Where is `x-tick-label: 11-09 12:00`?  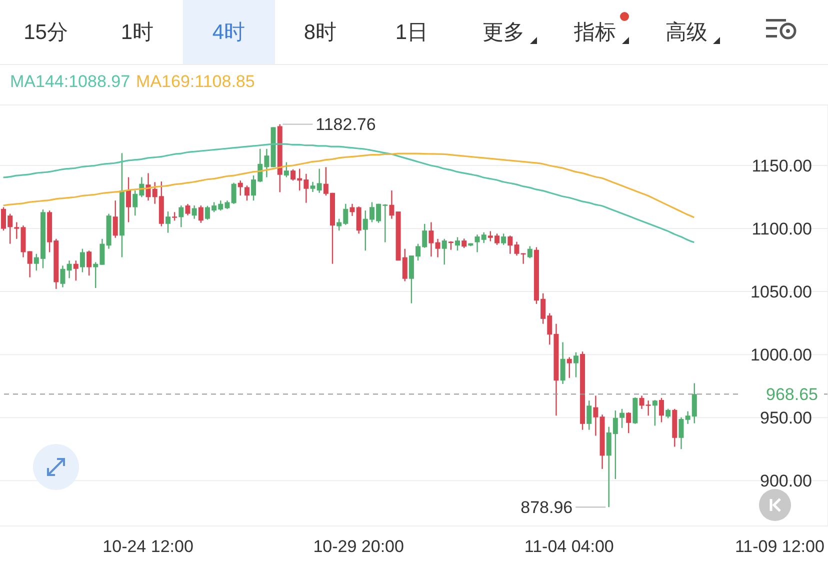
x-tick-label: 11-09 12:00 is located at coordinates (779, 546).